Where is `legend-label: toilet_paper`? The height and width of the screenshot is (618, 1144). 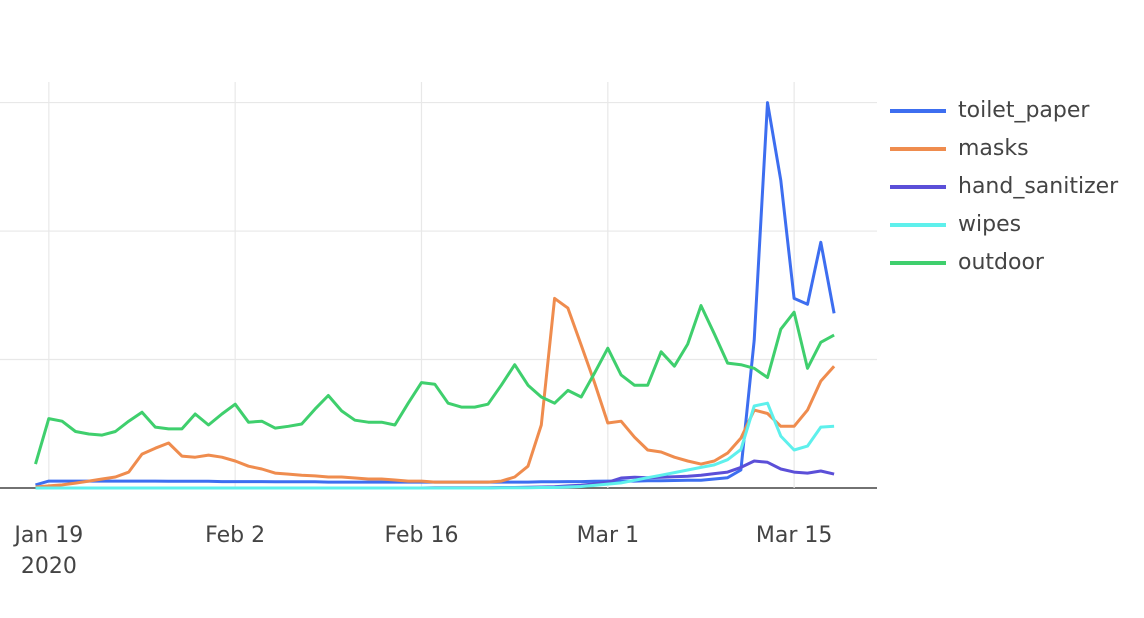 legend-label: toilet_paper is located at coordinates (1024, 110).